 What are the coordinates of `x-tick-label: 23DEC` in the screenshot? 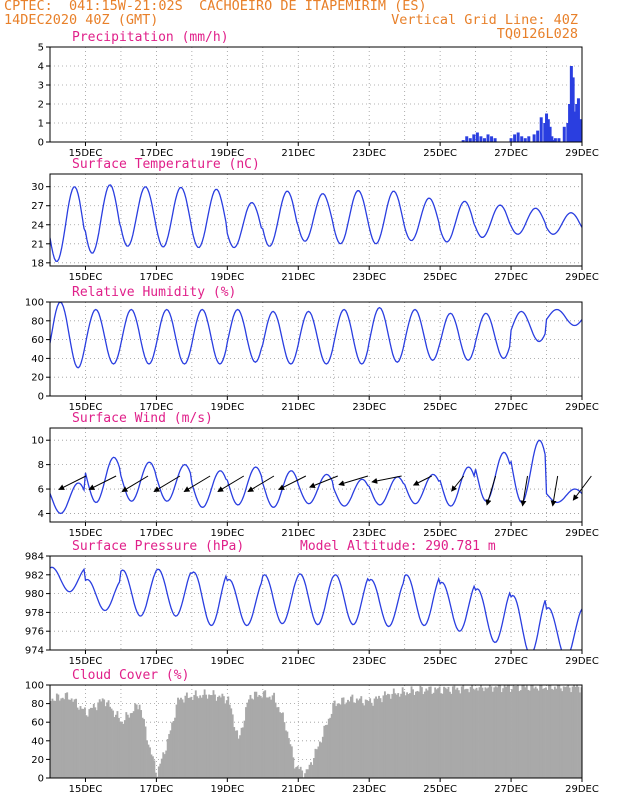 It's located at (369, 661).